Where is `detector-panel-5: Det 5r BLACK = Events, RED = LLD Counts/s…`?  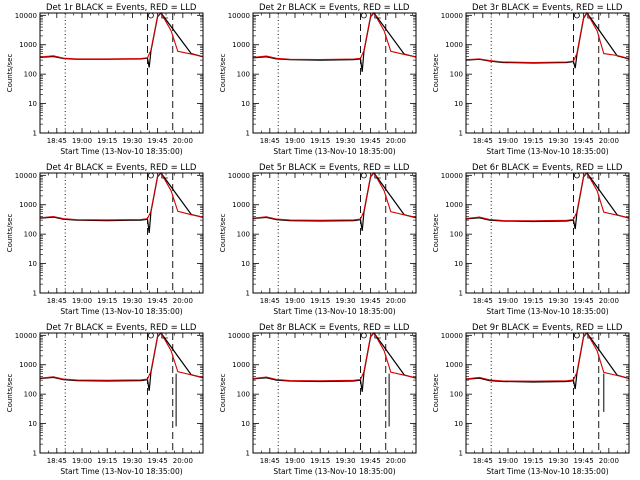 detector-panel-5: Det 5r BLACK = Events, RED = LLD Counts/s… is located at coordinates (318, 239).